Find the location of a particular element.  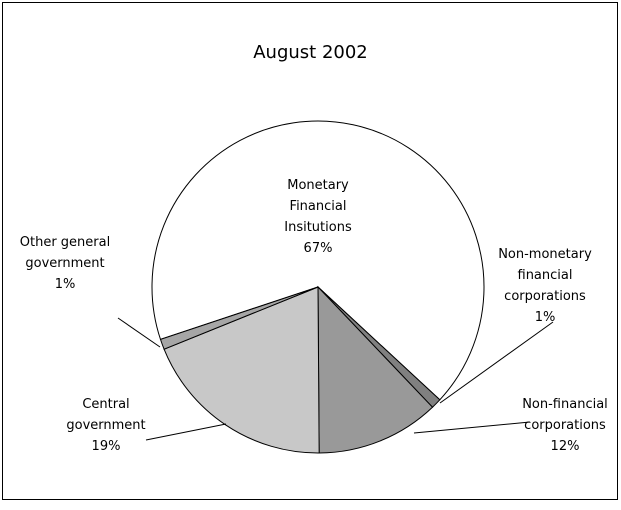

slice-value: 67% is located at coordinates (318, 248).